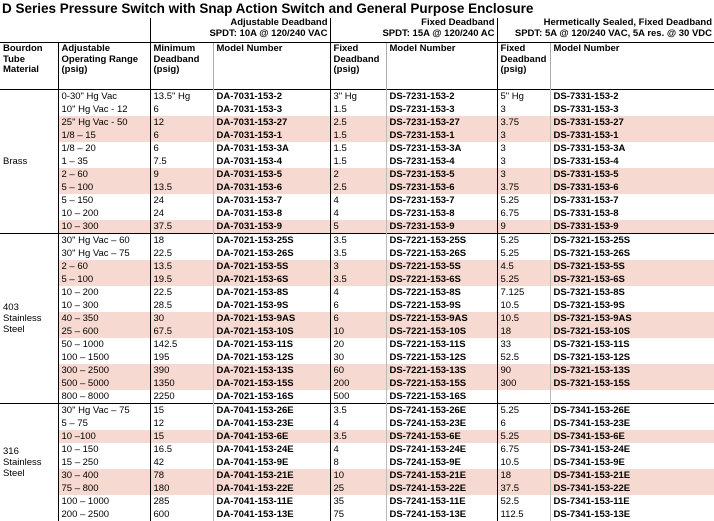 This screenshot has height=521, width=714. What do you see at coordinates (104, 241) in the screenshot?
I see `cell: 30" Hg Vac – 60` at bounding box center [104, 241].